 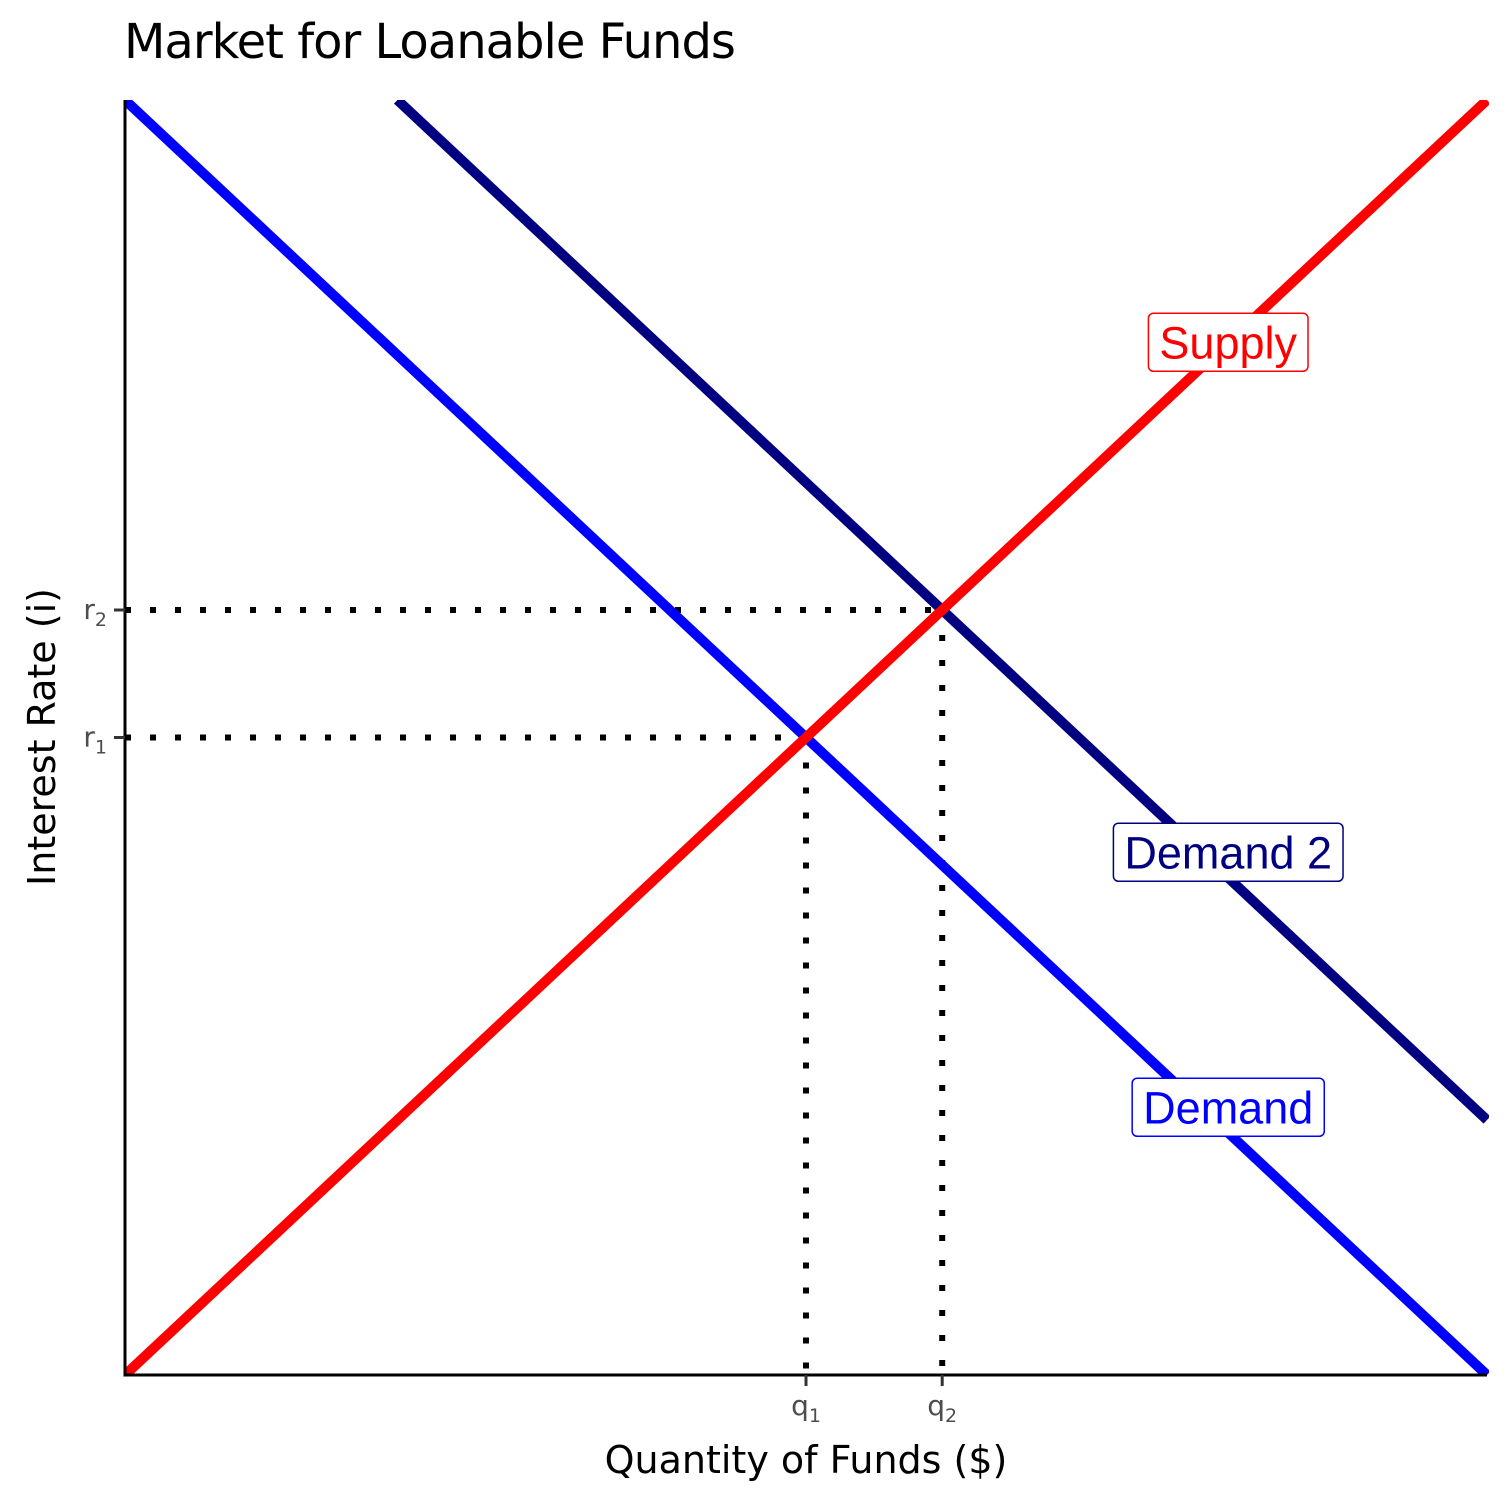 What do you see at coordinates (95, 740) in the screenshot?
I see `y-tick-label-1: r1` at bounding box center [95, 740].